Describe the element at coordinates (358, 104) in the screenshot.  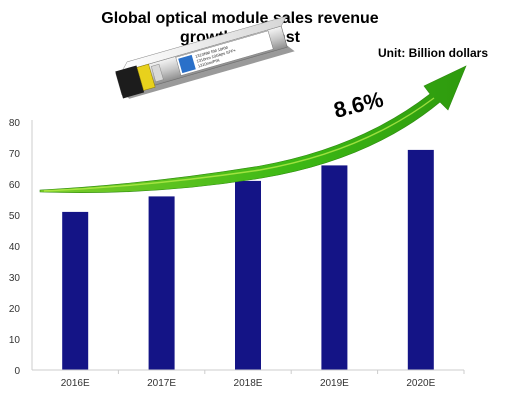
I see `growth-rate-label: 8.6%` at that location.